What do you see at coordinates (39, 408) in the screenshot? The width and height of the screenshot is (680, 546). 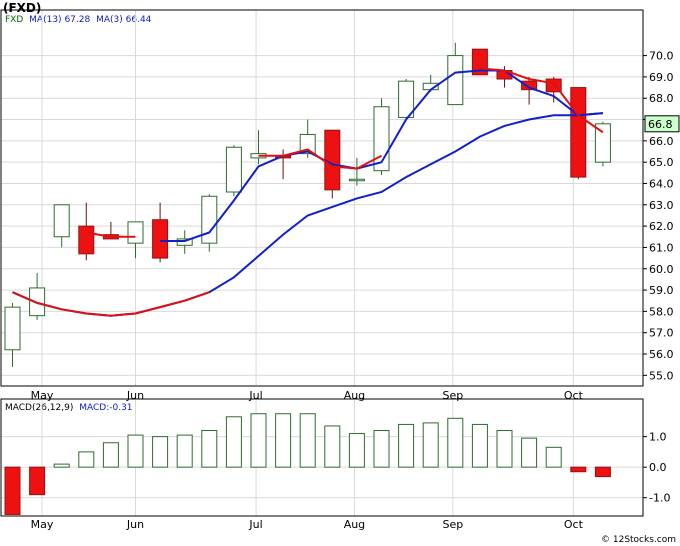 I see `macd-legend-label: MACD(26,12,9)` at bounding box center [39, 408].